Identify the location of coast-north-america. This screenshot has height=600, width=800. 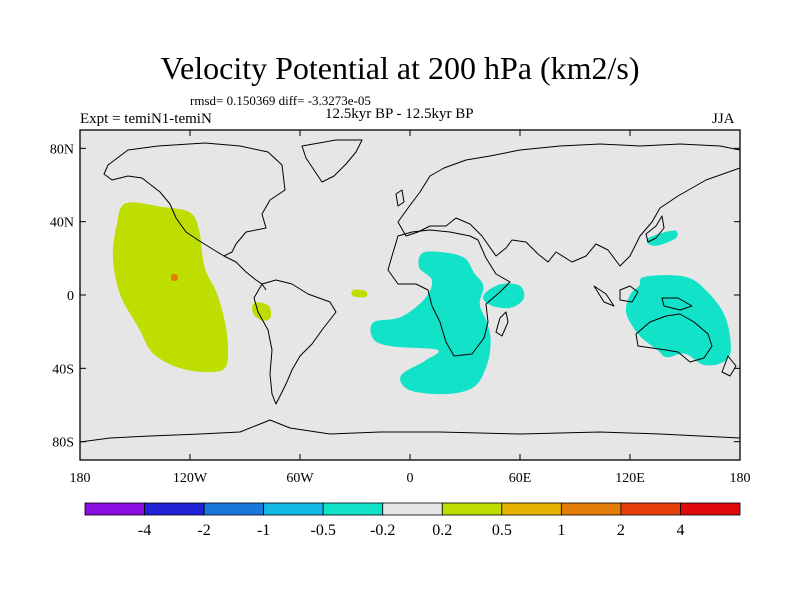
(194, 199).